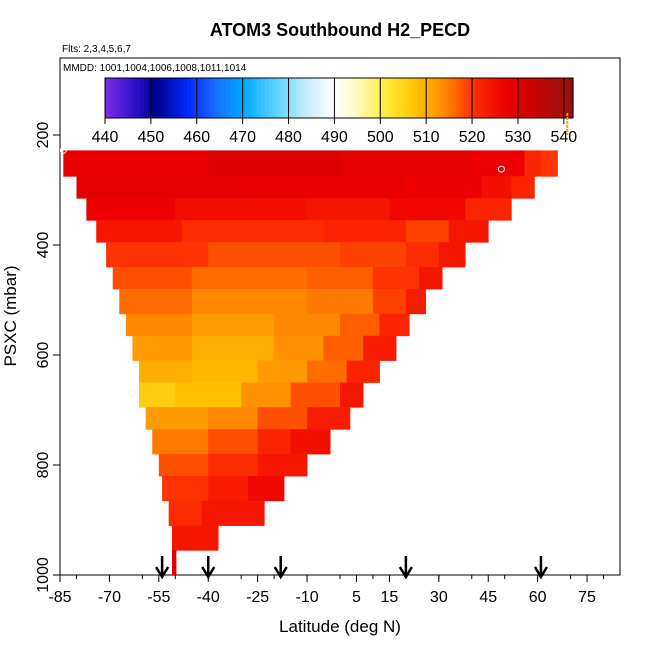  What do you see at coordinates (47, 357) in the screenshot?
I see `y-axis: 200 400 600 800 1000` at bounding box center [47, 357].